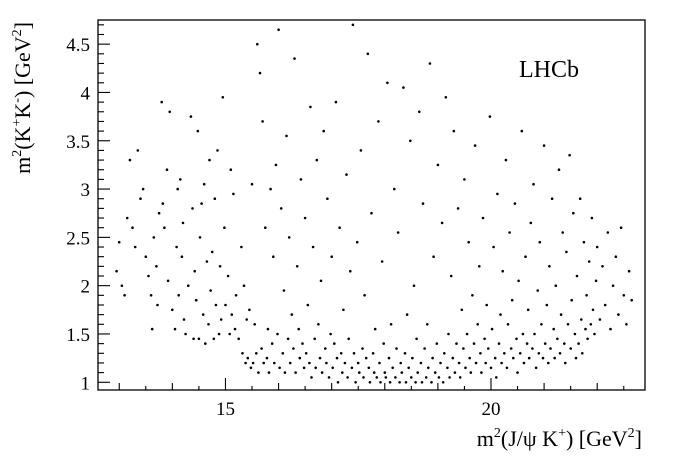 The height and width of the screenshot is (461, 680). I want to click on y-tick-label: 2.5, so click(78, 238).